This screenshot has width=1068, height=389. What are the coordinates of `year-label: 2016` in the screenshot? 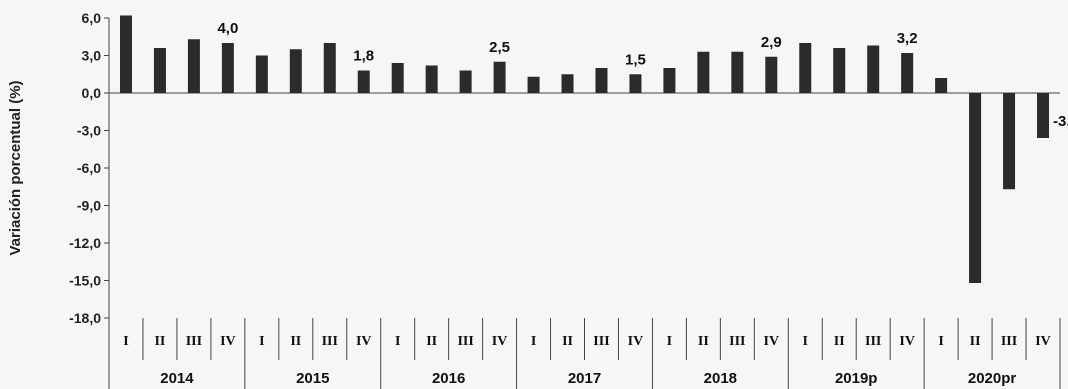 It's located at (448, 378).